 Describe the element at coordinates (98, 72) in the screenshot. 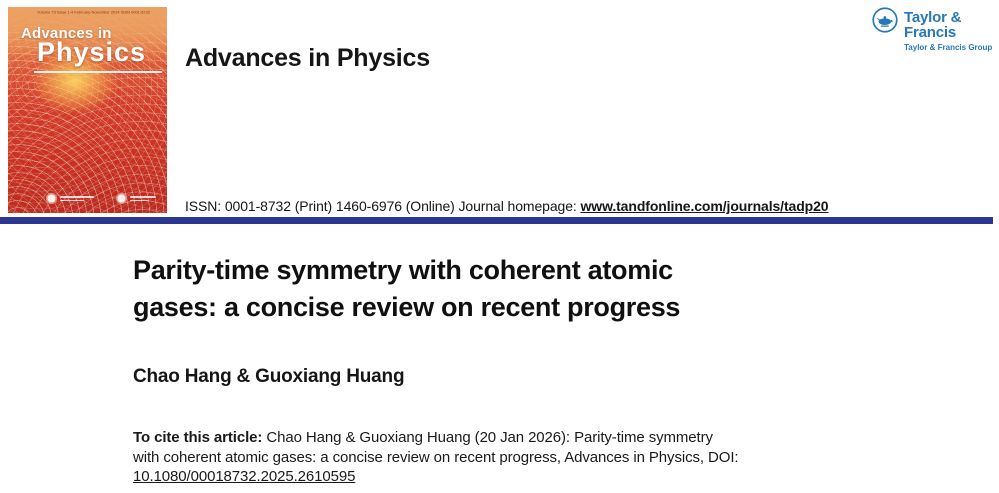

I see `cover-title-underline` at that location.